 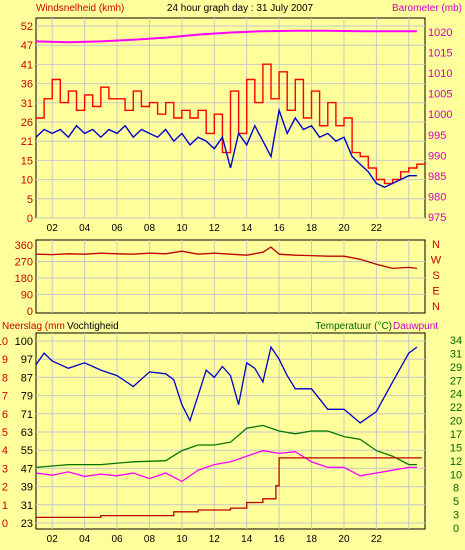 What do you see at coordinates (436, 261) in the screenshot?
I see `compass-label: W` at bounding box center [436, 261].